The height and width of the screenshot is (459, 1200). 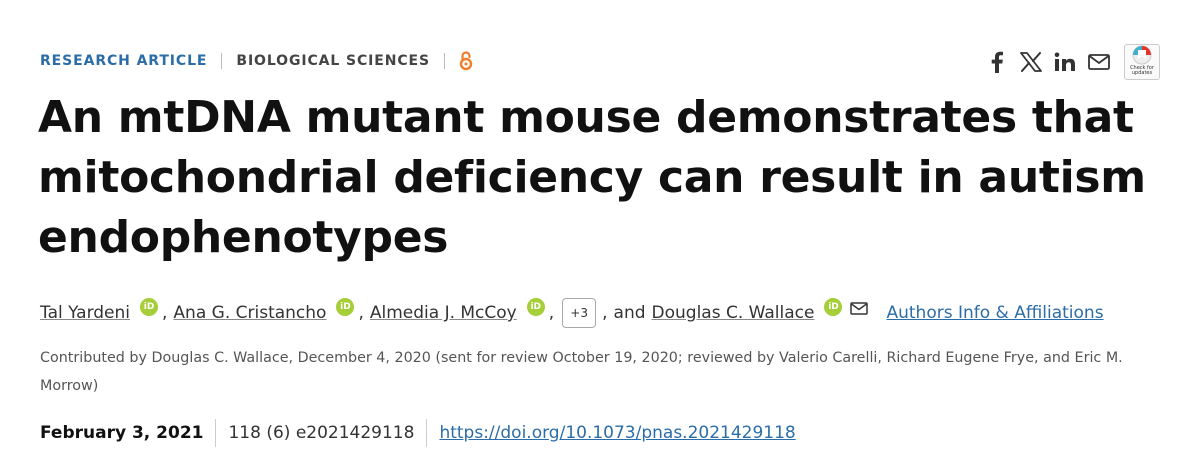 What do you see at coordinates (617, 433) in the screenshot?
I see `doi-link: https://doi.org/10.1073/pnas.2021429118` at bounding box center [617, 433].